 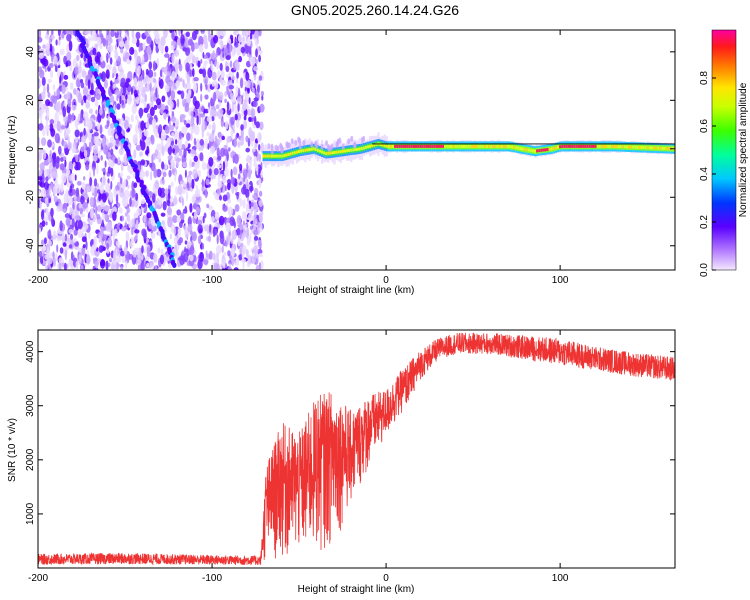 I want to click on band-spike, so click(x=272, y=151).